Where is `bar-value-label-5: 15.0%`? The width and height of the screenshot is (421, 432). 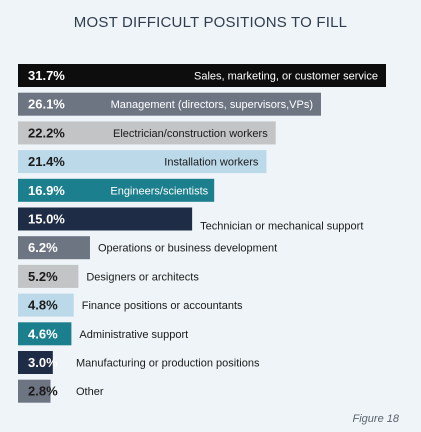
bar-value-label-5: 15.0% is located at coordinates (46, 219).